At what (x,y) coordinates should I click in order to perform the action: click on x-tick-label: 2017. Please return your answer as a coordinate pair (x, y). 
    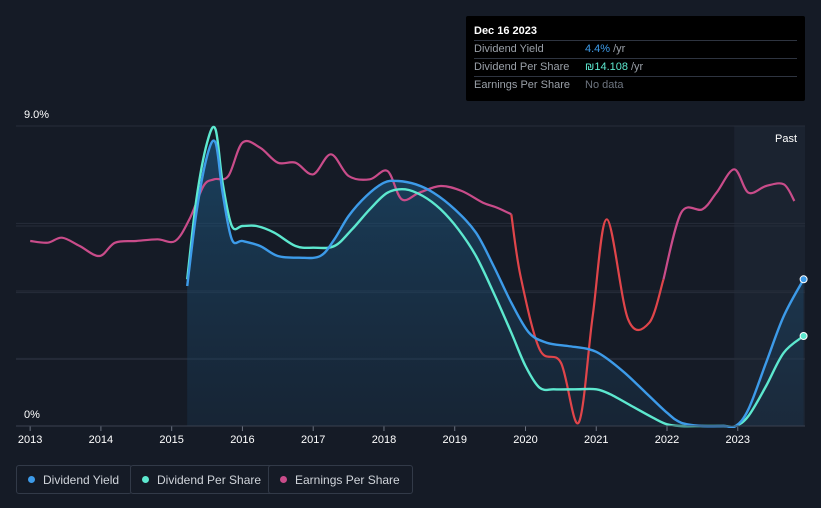
    Looking at the image, I should click on (313, 440).